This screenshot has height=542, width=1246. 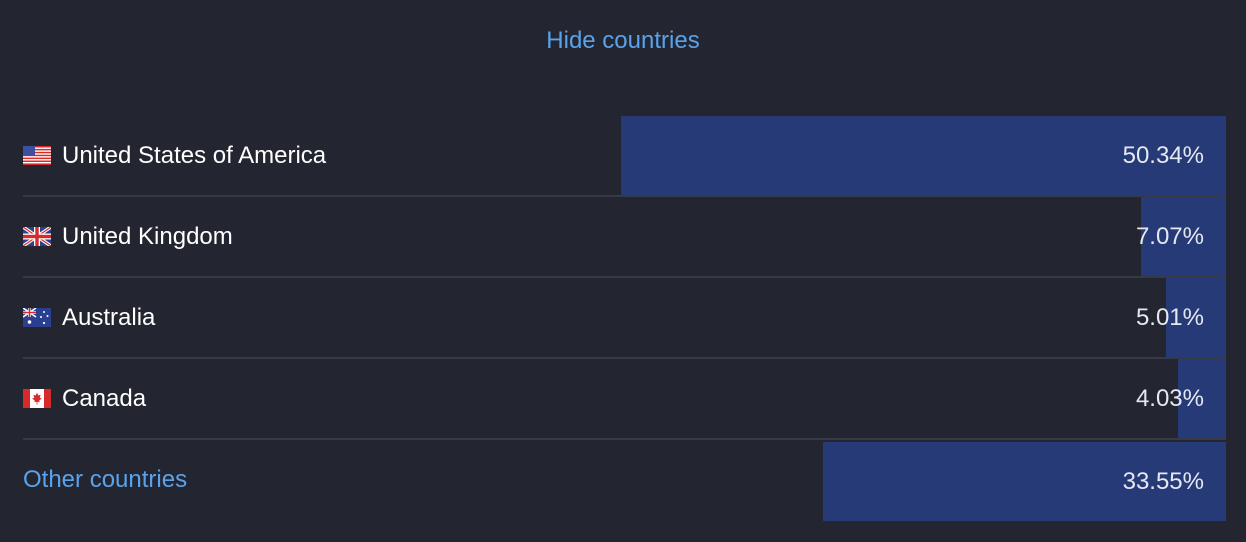 What do you see at coordinates (37, 398) in the screenshot?
I see `canada-flag-icon` at bounding box center [37, 398].